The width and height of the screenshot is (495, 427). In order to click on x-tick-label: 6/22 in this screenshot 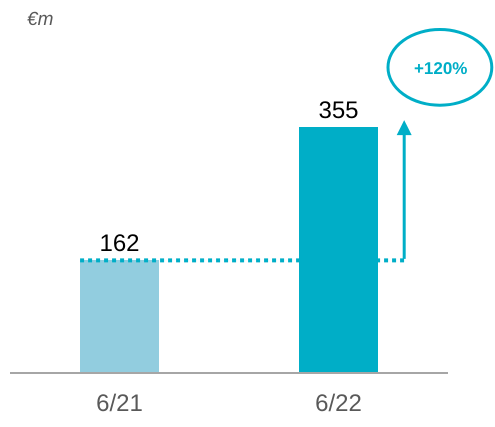, I will do `click(338, 403)`.